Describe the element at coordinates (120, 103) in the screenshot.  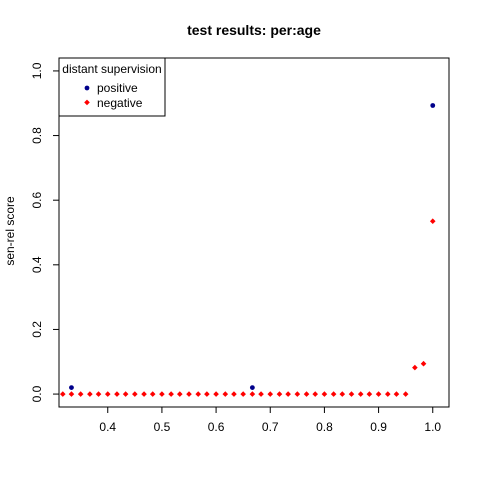
I see `legend-label-negative: negative` at that location.